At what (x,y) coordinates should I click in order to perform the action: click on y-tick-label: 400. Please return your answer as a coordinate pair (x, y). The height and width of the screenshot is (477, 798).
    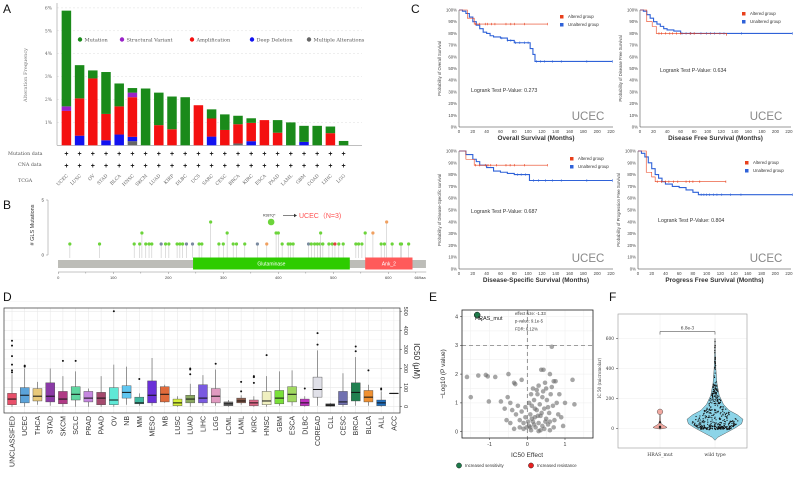
    Looking at the image, I should click on (610, 369).